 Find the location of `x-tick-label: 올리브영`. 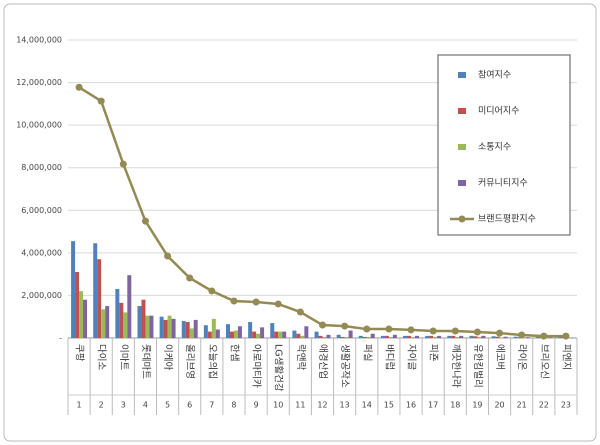

x-tick-label: 올리브영 is located at coordinates (189, 361).